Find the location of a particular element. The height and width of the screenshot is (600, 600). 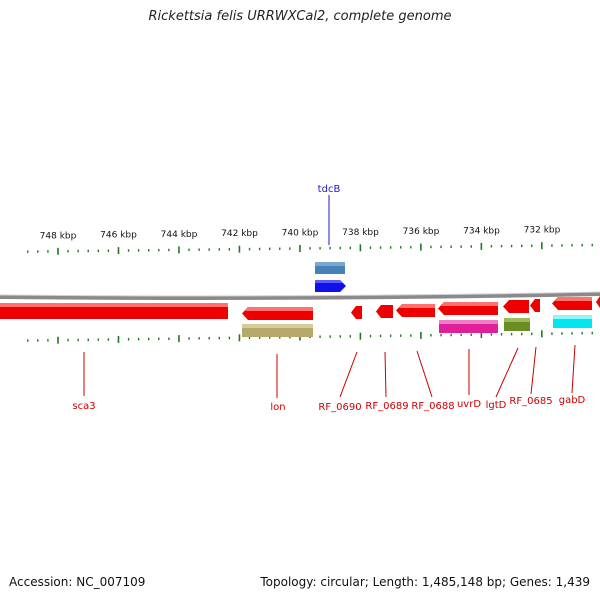

gene-label-uvrD: uvrD is located at coordinates (469, 404).